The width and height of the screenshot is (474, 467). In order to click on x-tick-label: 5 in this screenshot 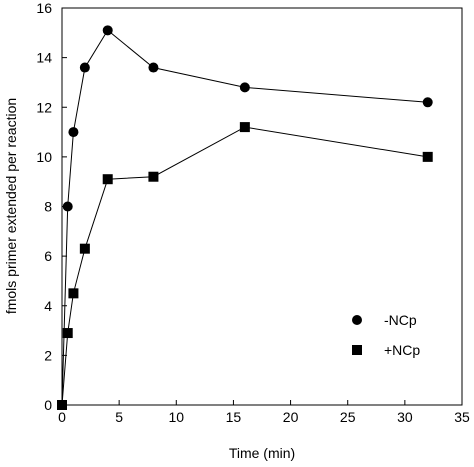, I will do `click(119, 417)`.